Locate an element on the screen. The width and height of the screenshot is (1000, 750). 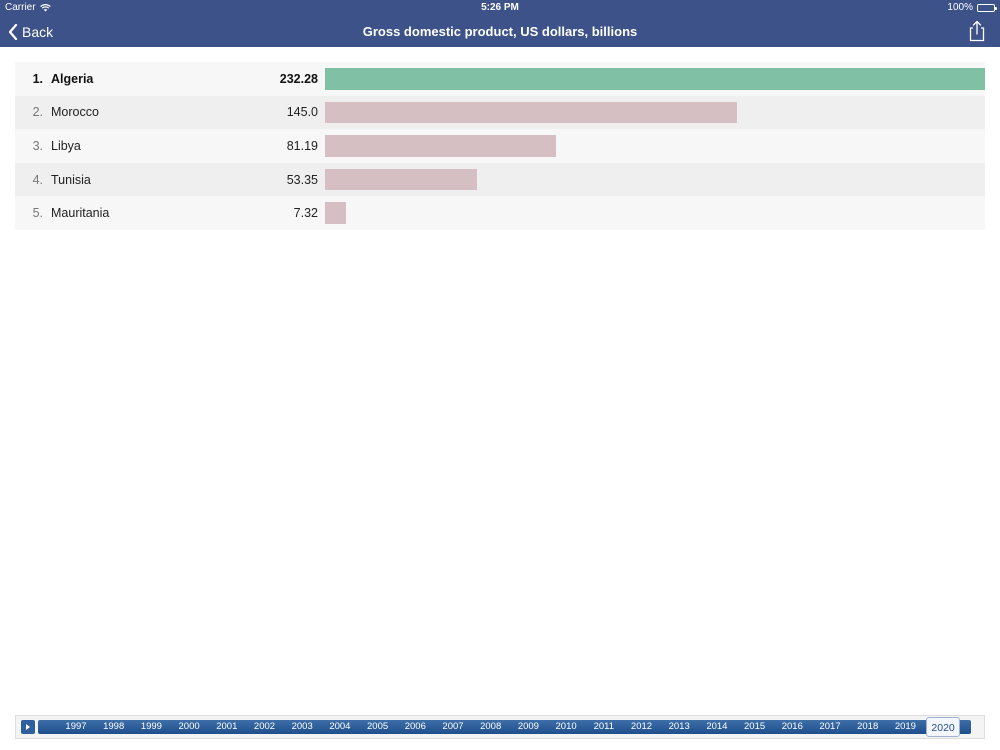
year-2005: 2005 is located at coordinates (378, 726).